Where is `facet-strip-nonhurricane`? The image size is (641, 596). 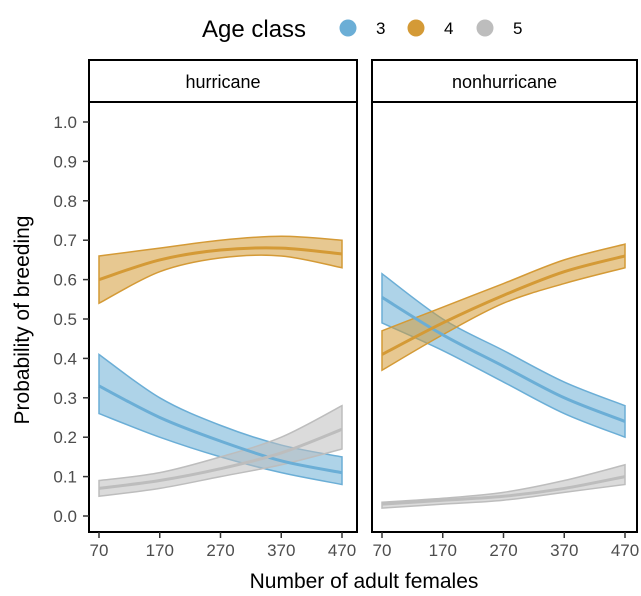 facet-strip-nonhurricane is located at coordinates (504, 81).